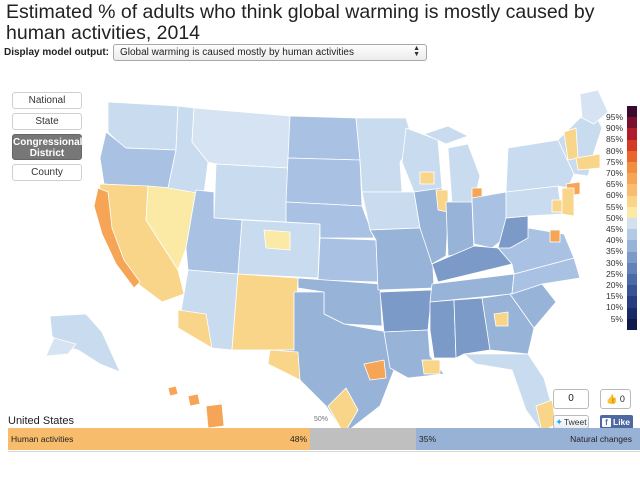 Image resolution: width=640 pixels, height=484 pixels. What do you see at coordinates (614, 161) in the screenshot?
I see `legend-label: 75%` at bounding box center [614, 161].